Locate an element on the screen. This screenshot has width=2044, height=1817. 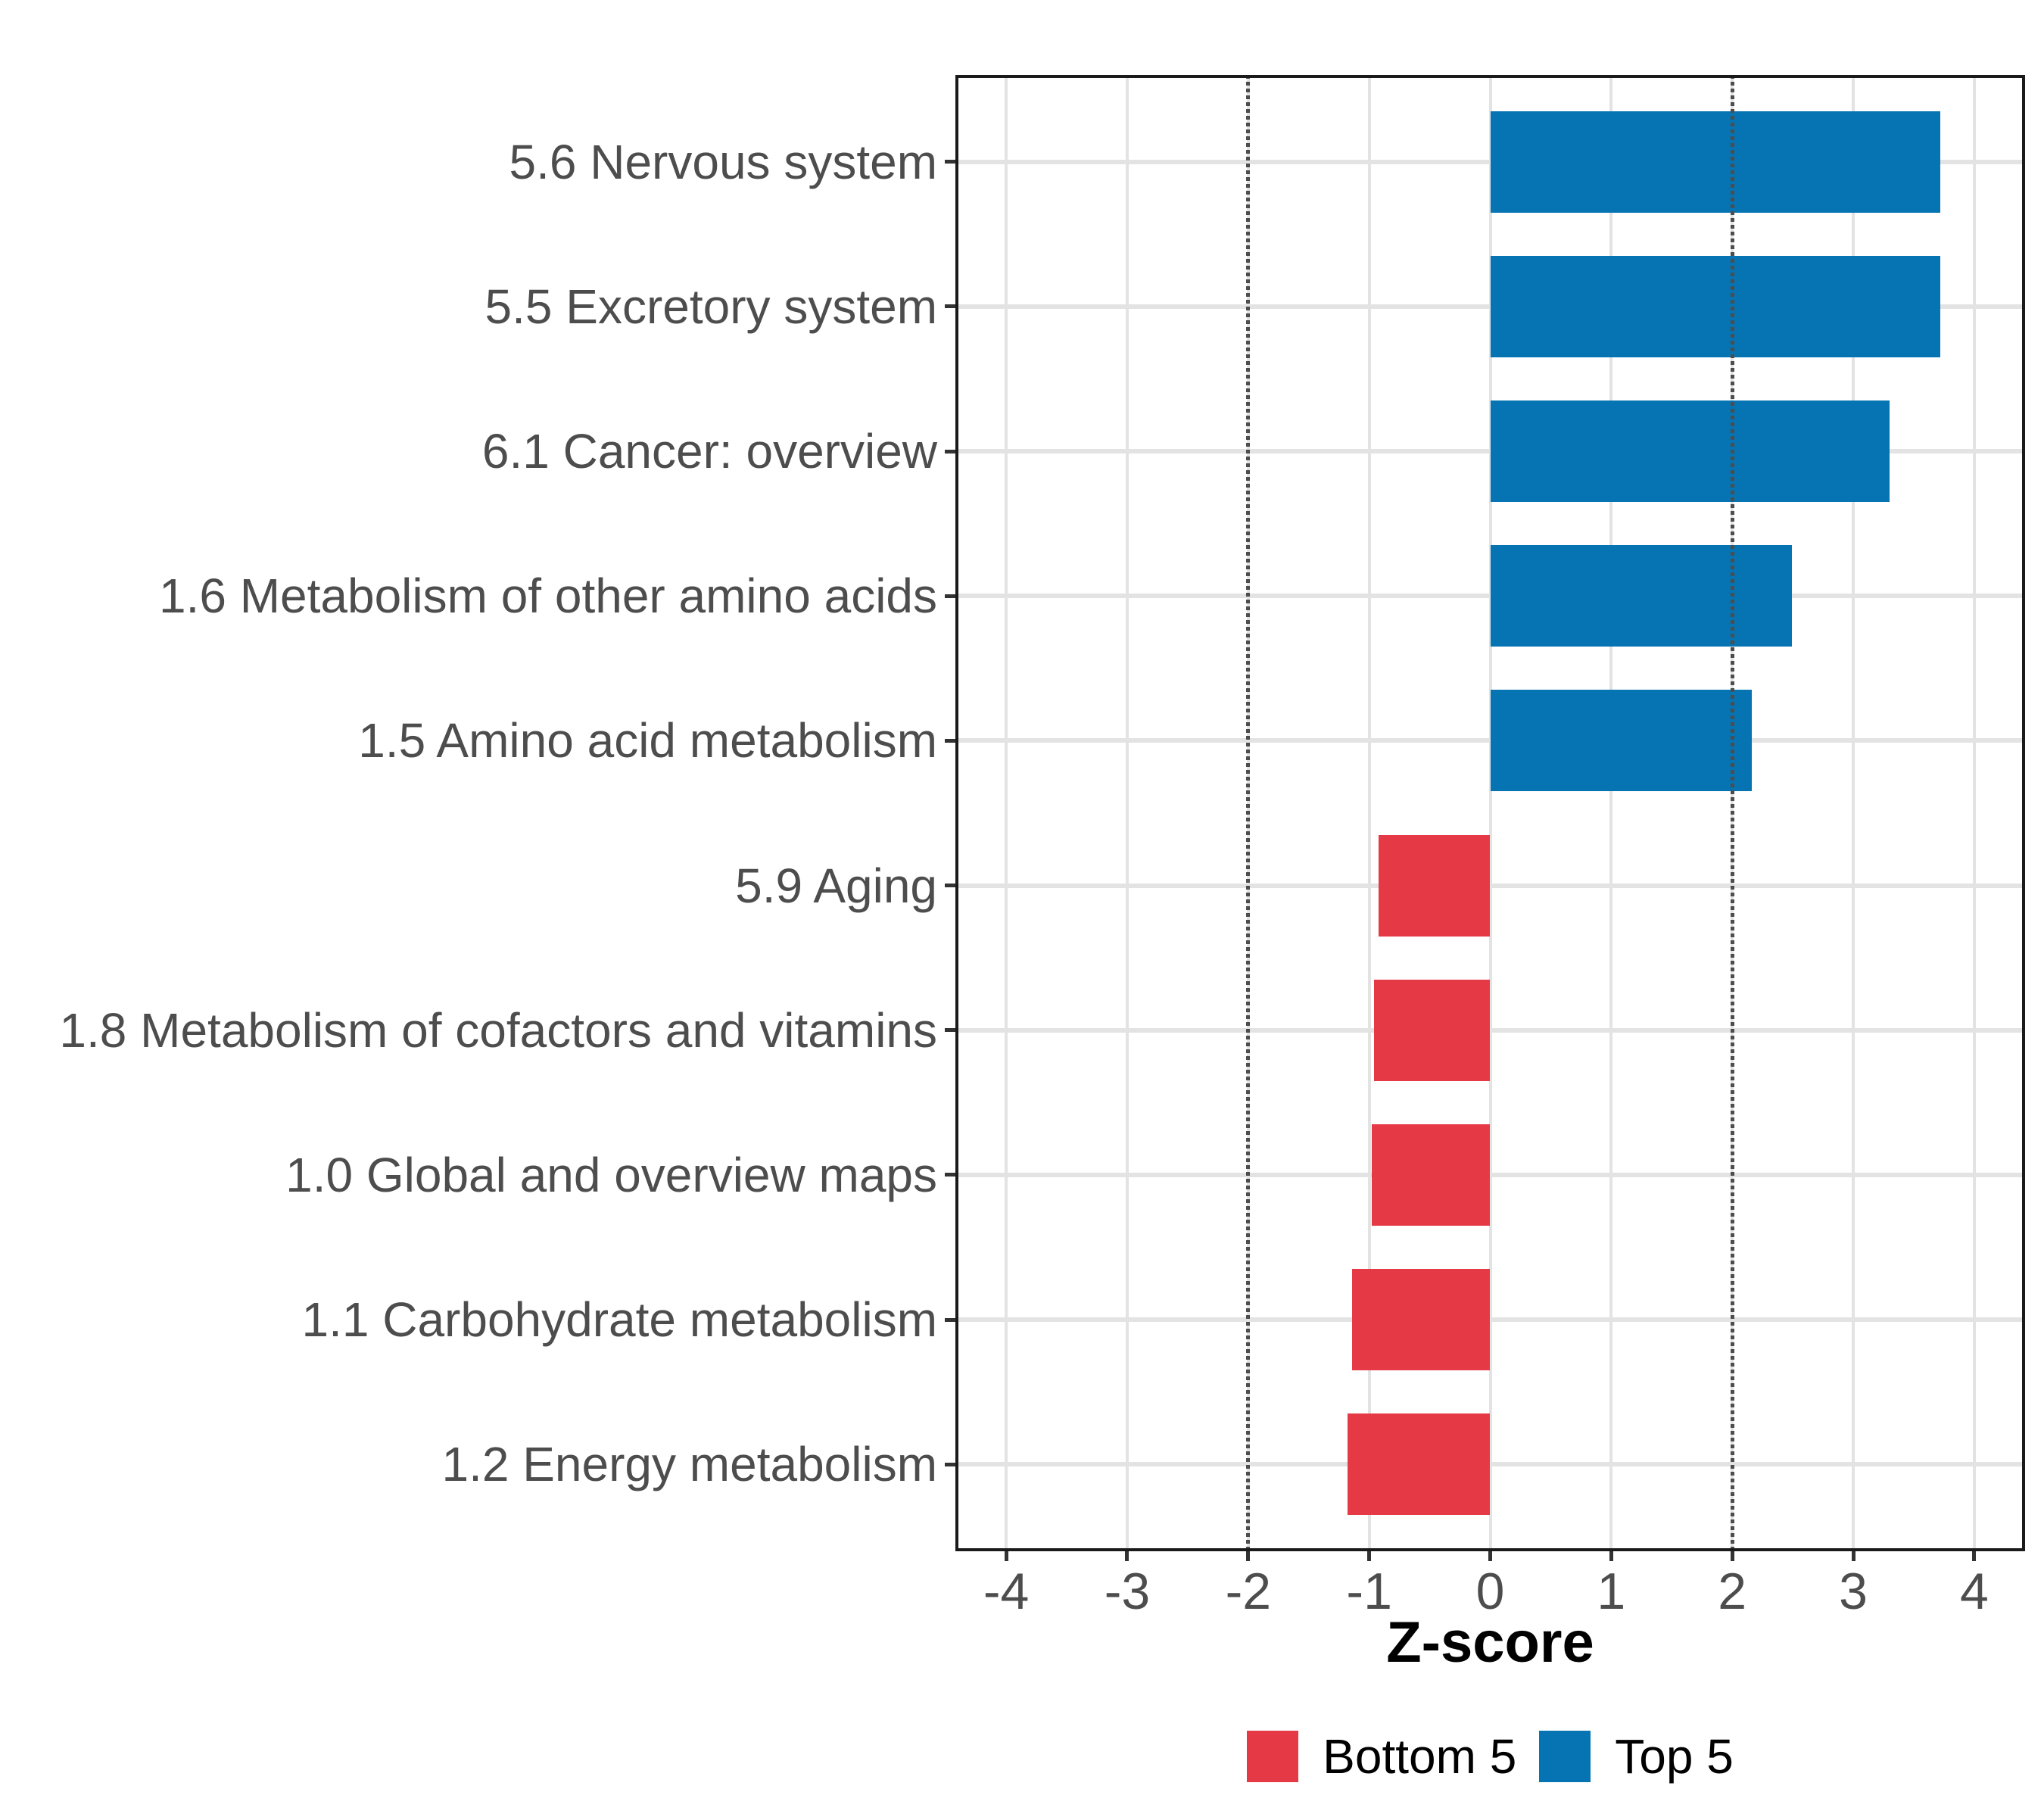
x-tick-label: -2 is located at coordinates (1248, 1592).